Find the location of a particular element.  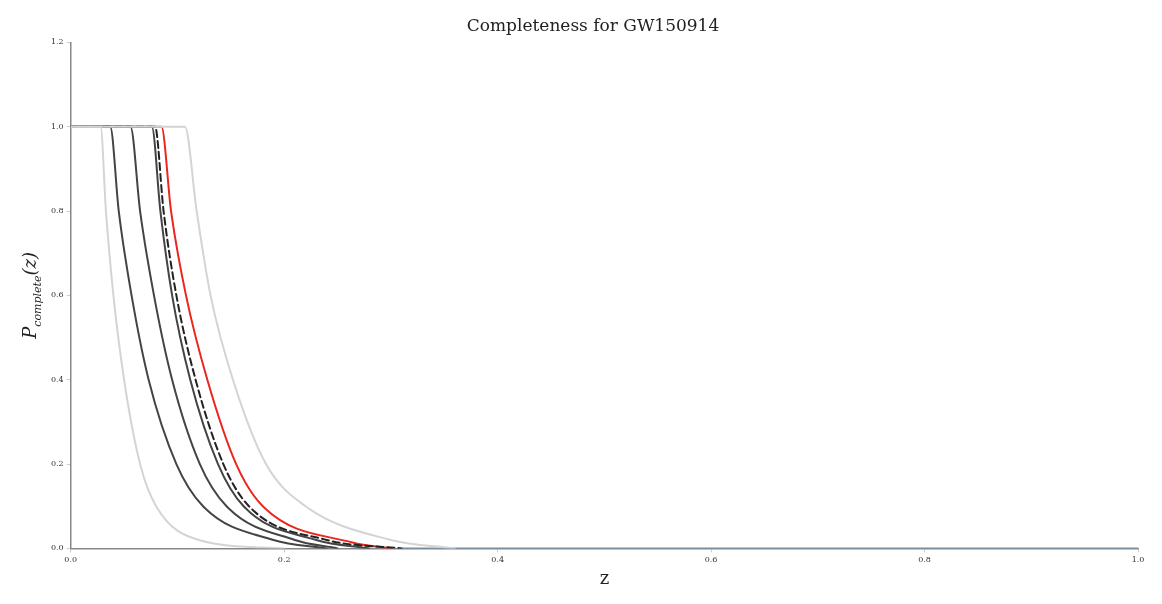

y-tick-label: 0.8 is located at coordinates (57, 211).